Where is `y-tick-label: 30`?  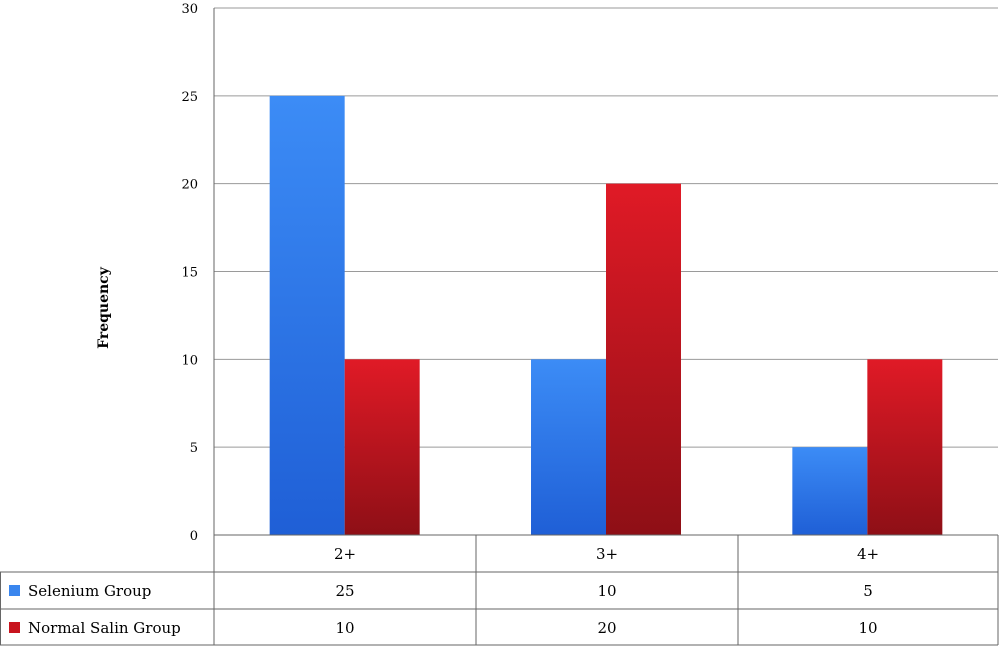
y-tick-label: 30 is located at coordinates (189, 9).